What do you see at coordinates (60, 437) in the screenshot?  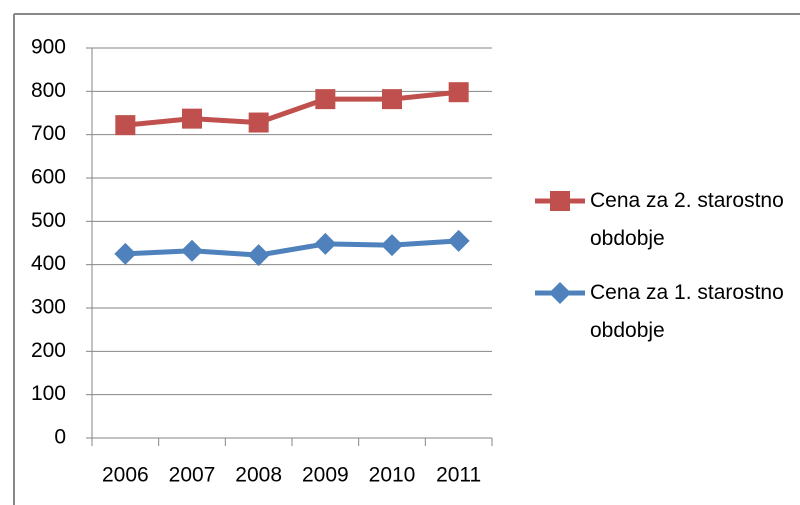 I see `y-tick-label: 0` at bounding box center [60, 437].